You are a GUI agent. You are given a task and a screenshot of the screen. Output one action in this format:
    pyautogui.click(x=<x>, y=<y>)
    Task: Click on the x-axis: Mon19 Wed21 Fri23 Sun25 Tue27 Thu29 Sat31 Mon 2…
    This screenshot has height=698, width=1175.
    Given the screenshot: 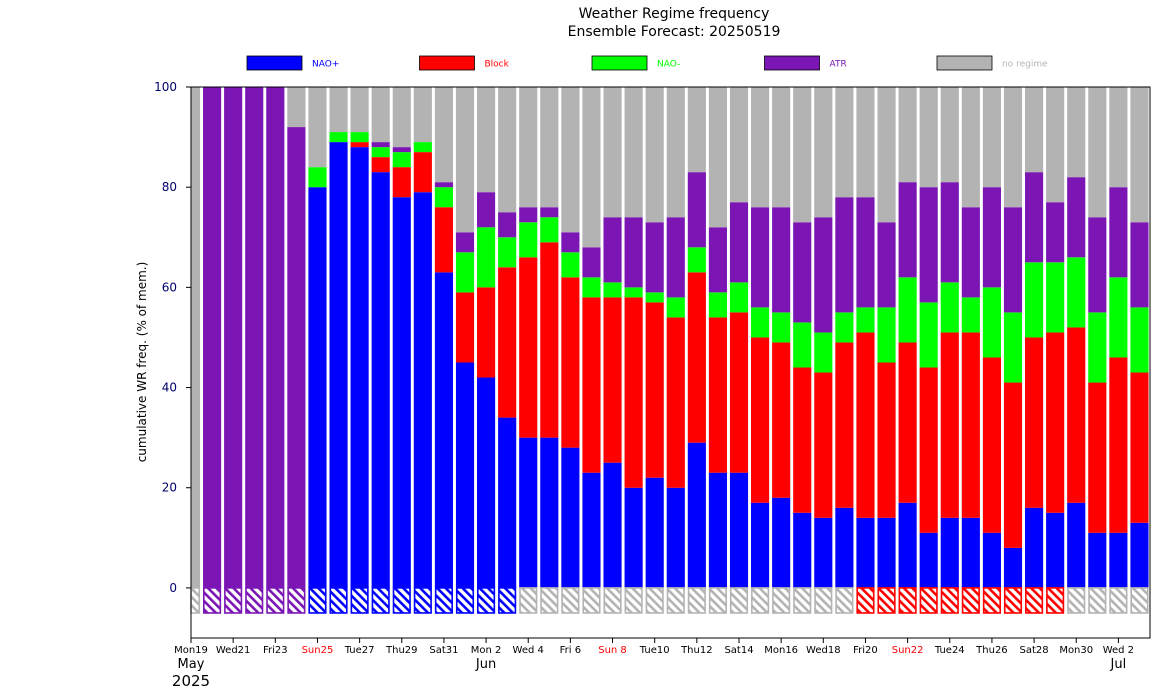 What is the action you would take?
    pyautogui.click(x=653, y=664)
    